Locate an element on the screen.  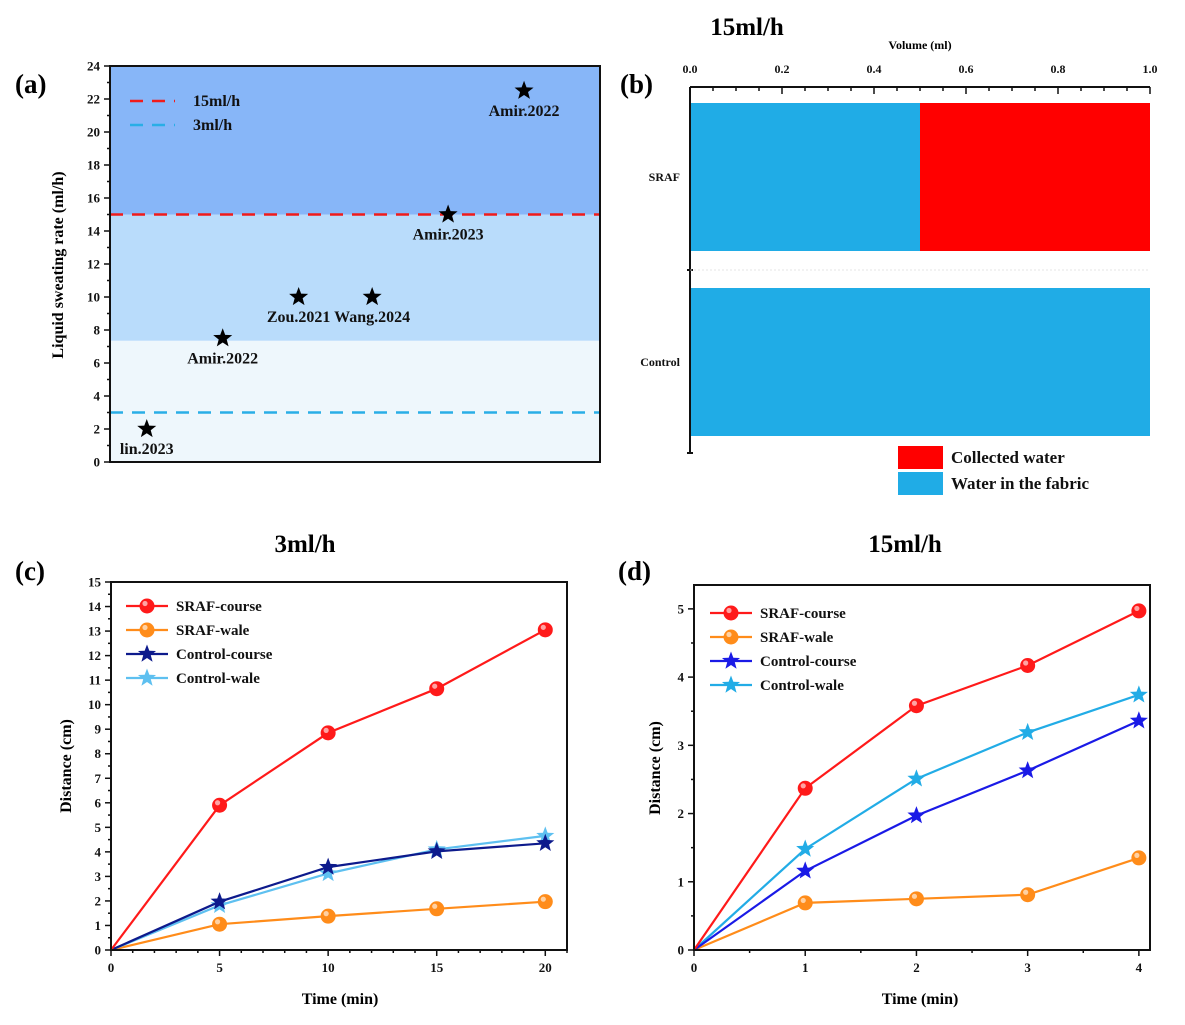
a-legend: 15ml/h 3ml/h is located at coordinates (185, 113).